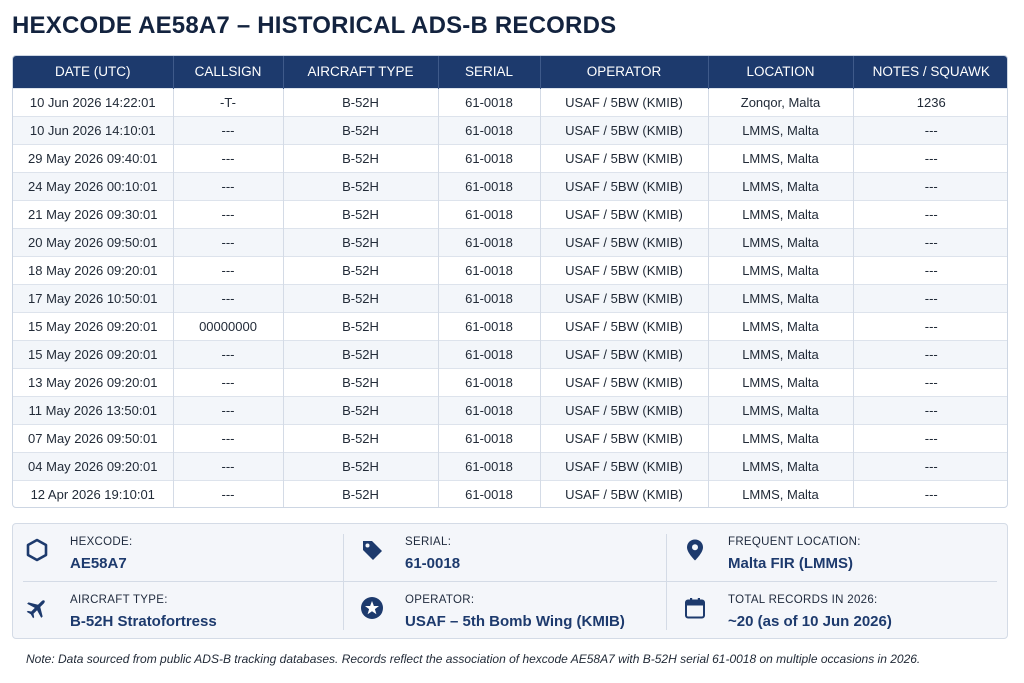 Image resolution: width=1024 pixels, height=683 pixels. Describe the element at coordinates (515, 621) in the screenshot. I see `summary-value: USAF – 5th Bomb Wing (KMIB)` at that location.